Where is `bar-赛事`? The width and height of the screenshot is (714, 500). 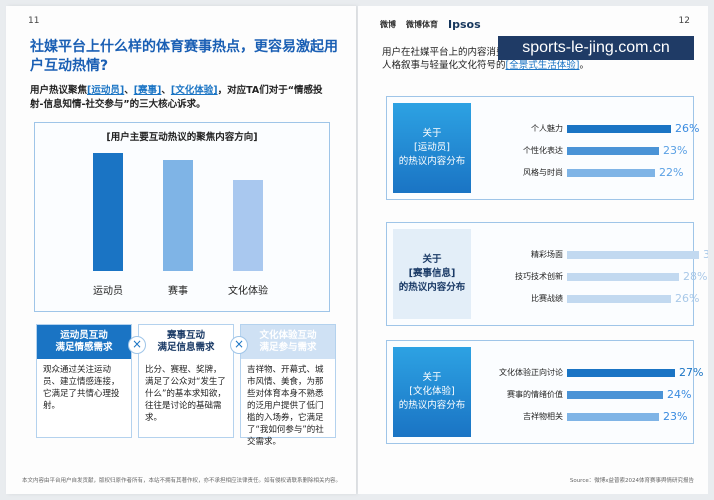
bar-赛事 is located at coordinates (178, 215).